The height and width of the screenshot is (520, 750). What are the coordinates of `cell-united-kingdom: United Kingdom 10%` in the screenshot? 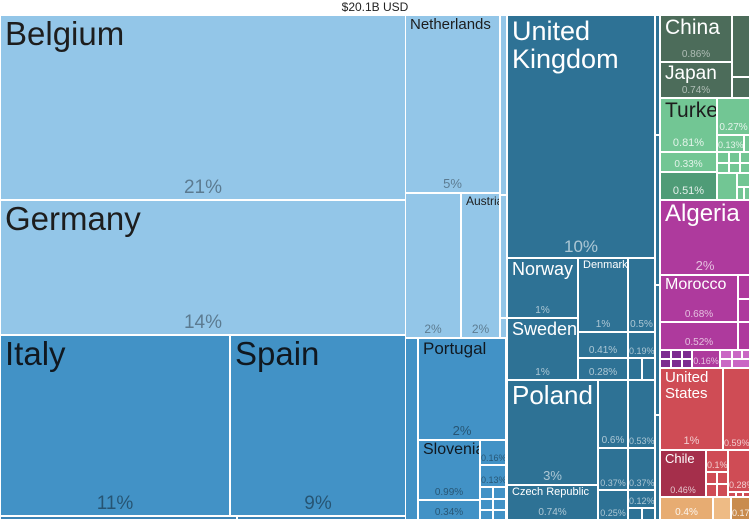 It's located at (581, 136).